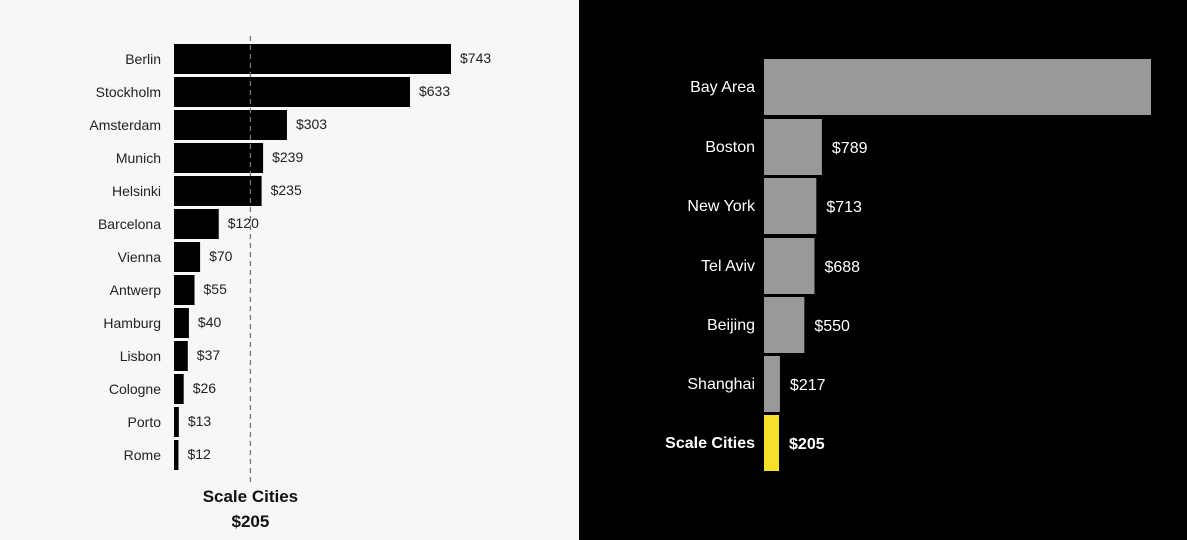 The image size is (1187, 540). I want to click on bar-antwerp, so click(184, 290).